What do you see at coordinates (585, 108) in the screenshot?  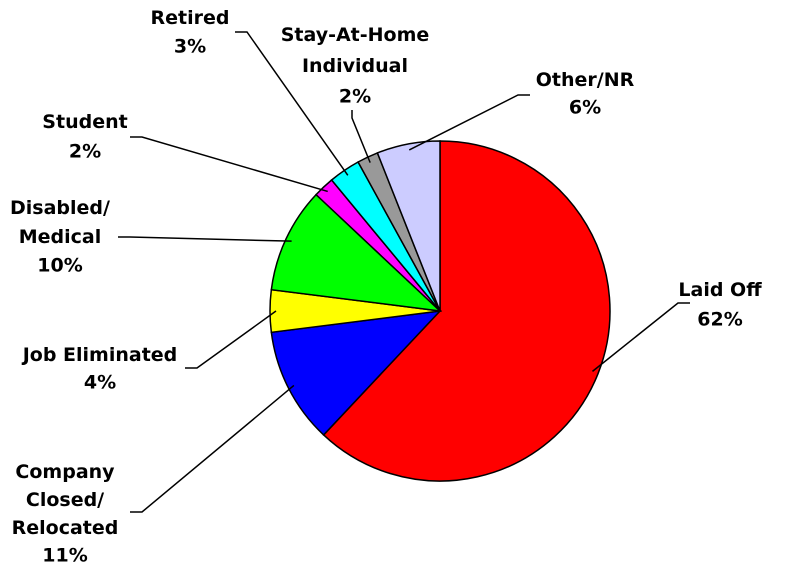 I see `value-label: 6%` at bounding box center [585, 108].